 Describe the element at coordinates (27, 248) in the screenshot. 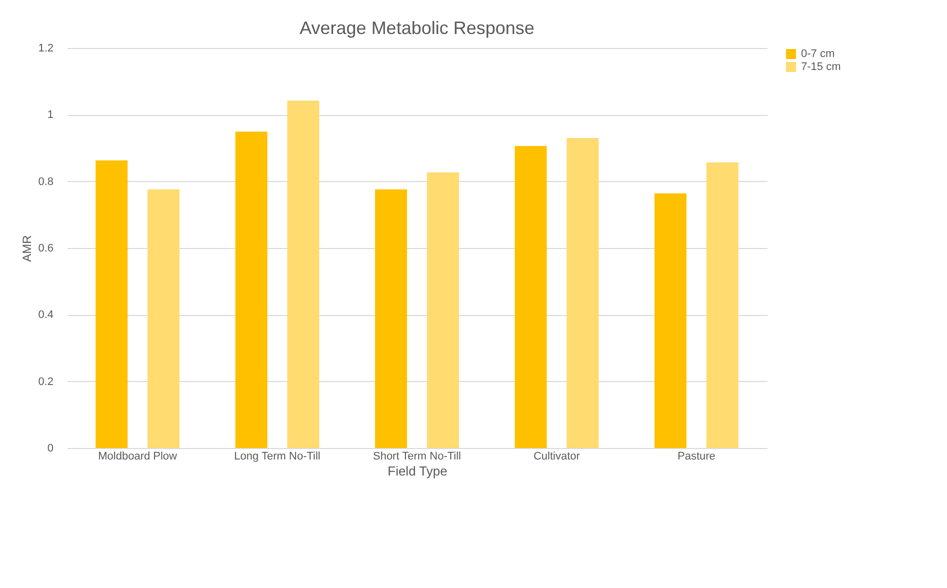

I see `y-axis-title: AMR` at that location.